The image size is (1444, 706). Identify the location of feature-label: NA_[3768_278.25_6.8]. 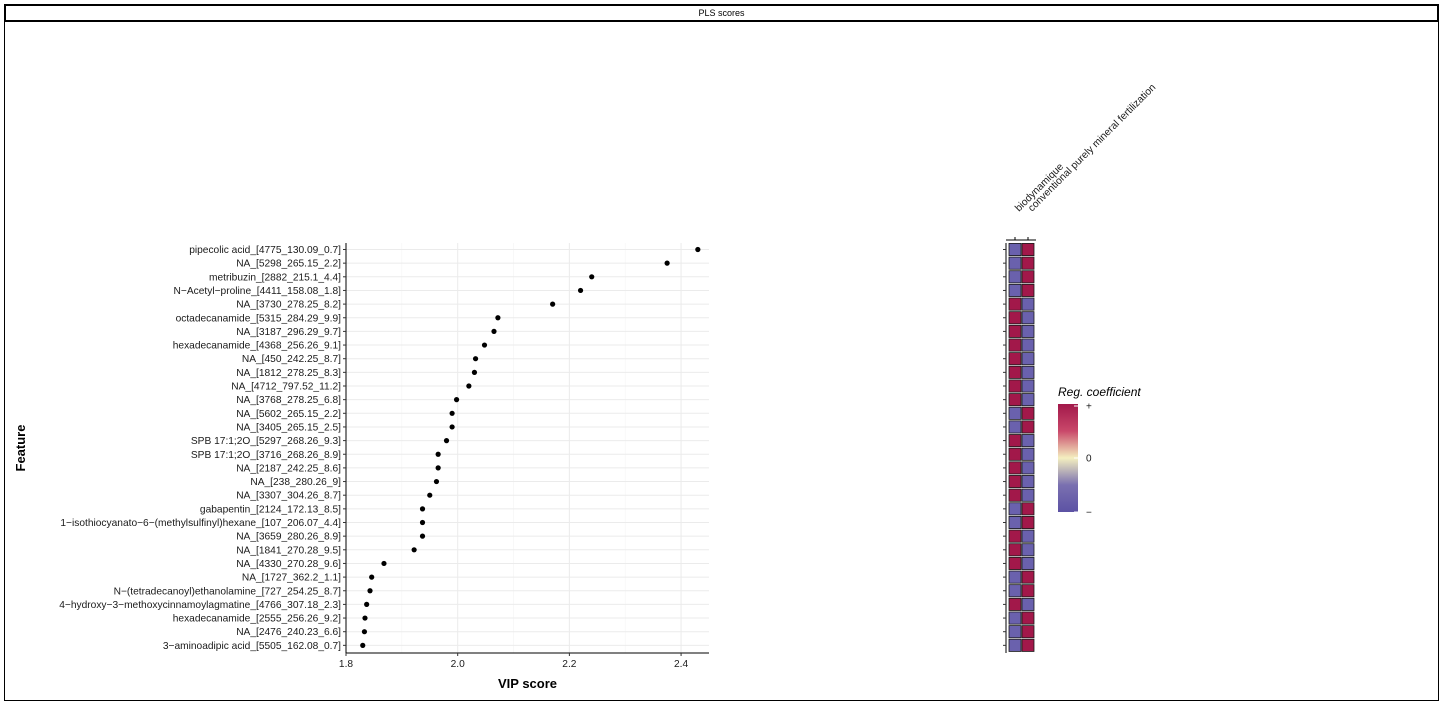
(288, 400).